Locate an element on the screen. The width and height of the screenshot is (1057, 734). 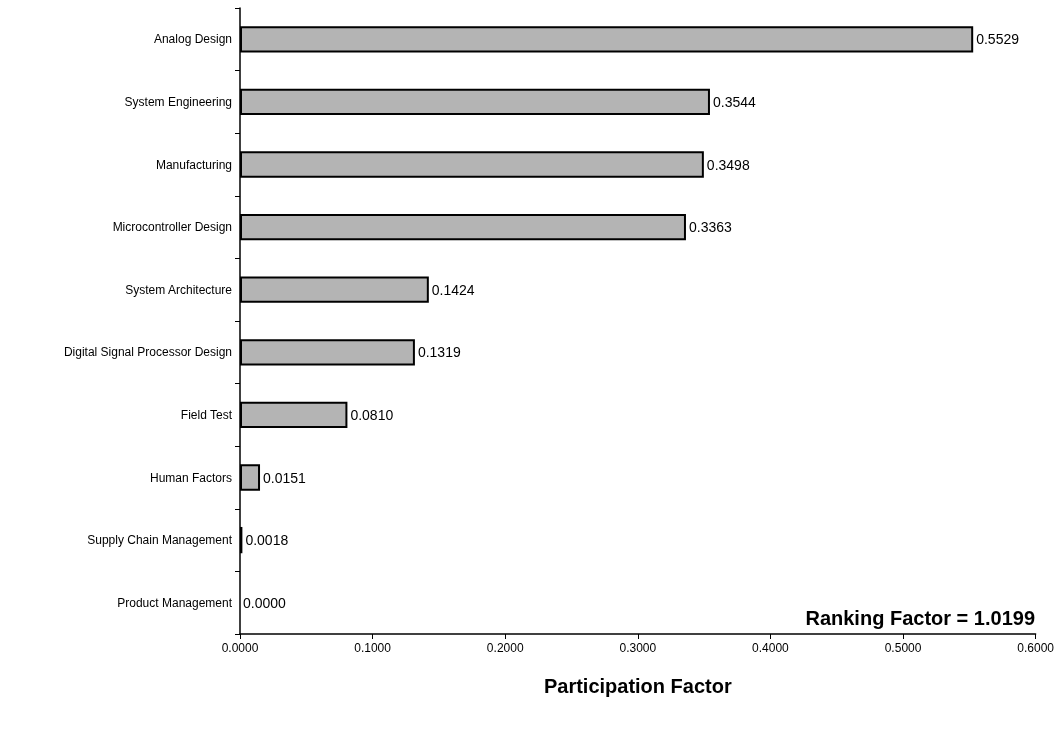
y-tick-label: Field Test is located at coordinates (206, 414).